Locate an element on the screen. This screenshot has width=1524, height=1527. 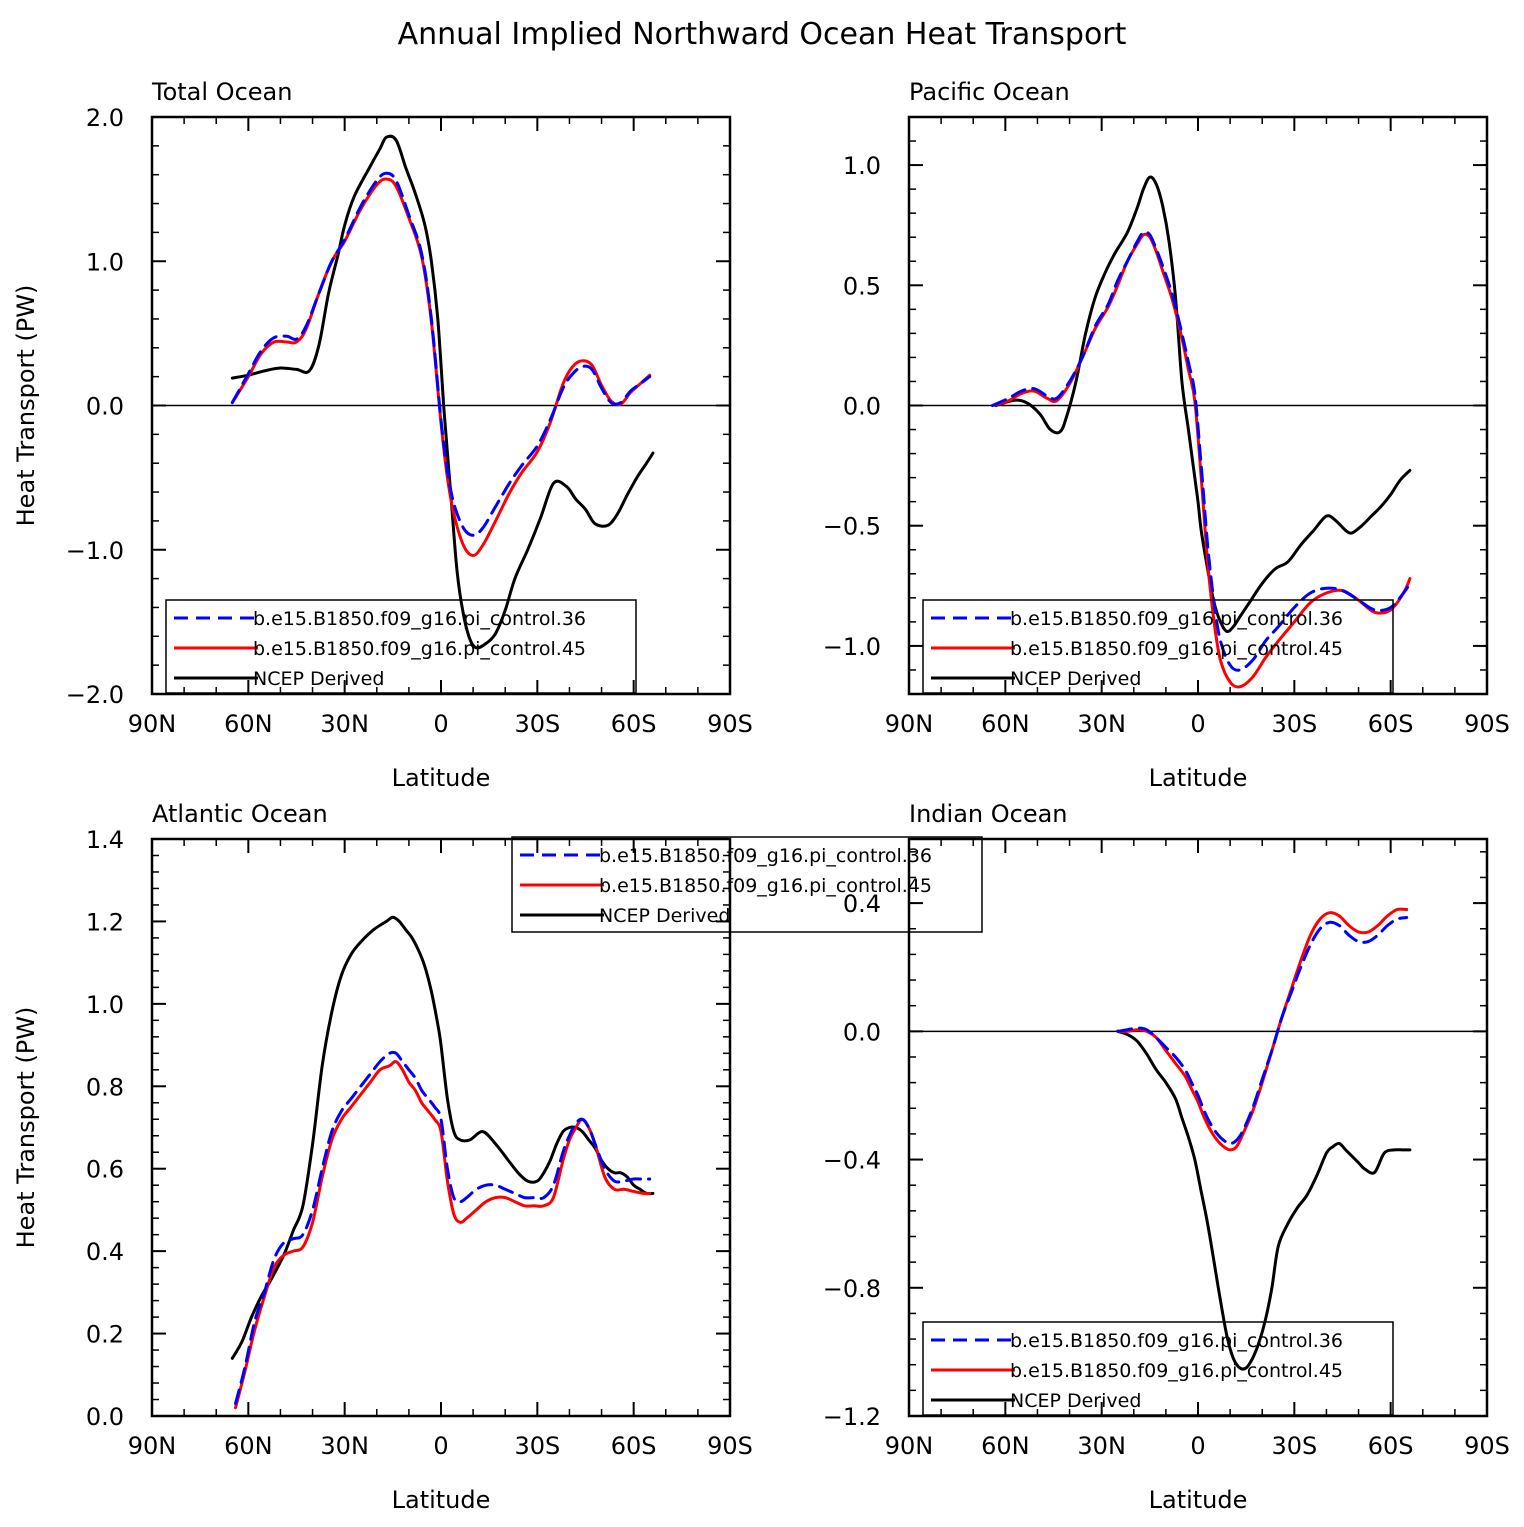
y-tick-label: 0.2 is located at coordinates (105, 1335).